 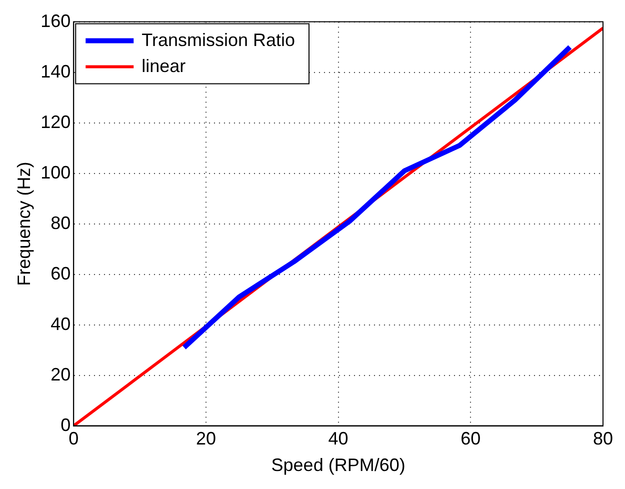 I want to click on x-axis-title: Speed (RPM/60), so click(x=338, y=465).